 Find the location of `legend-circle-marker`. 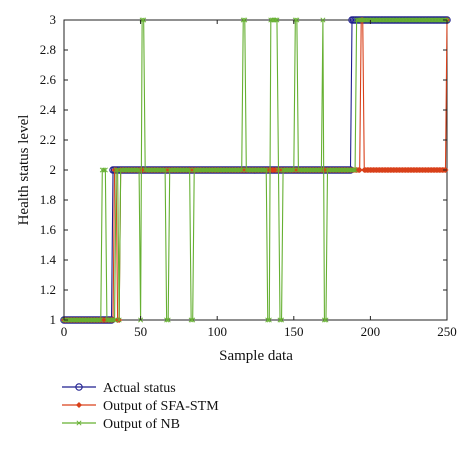

legend-circle-marker is located at coordinates (79, 387).